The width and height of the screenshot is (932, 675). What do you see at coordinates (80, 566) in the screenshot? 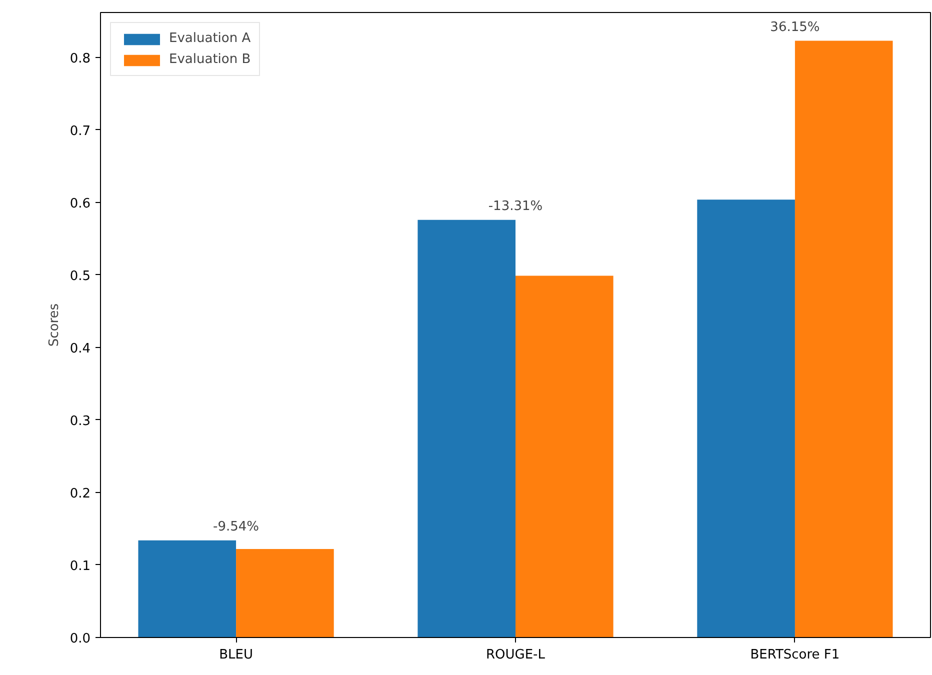
I see `y-tick-label: 0.1` at bounding box center [80, 566].